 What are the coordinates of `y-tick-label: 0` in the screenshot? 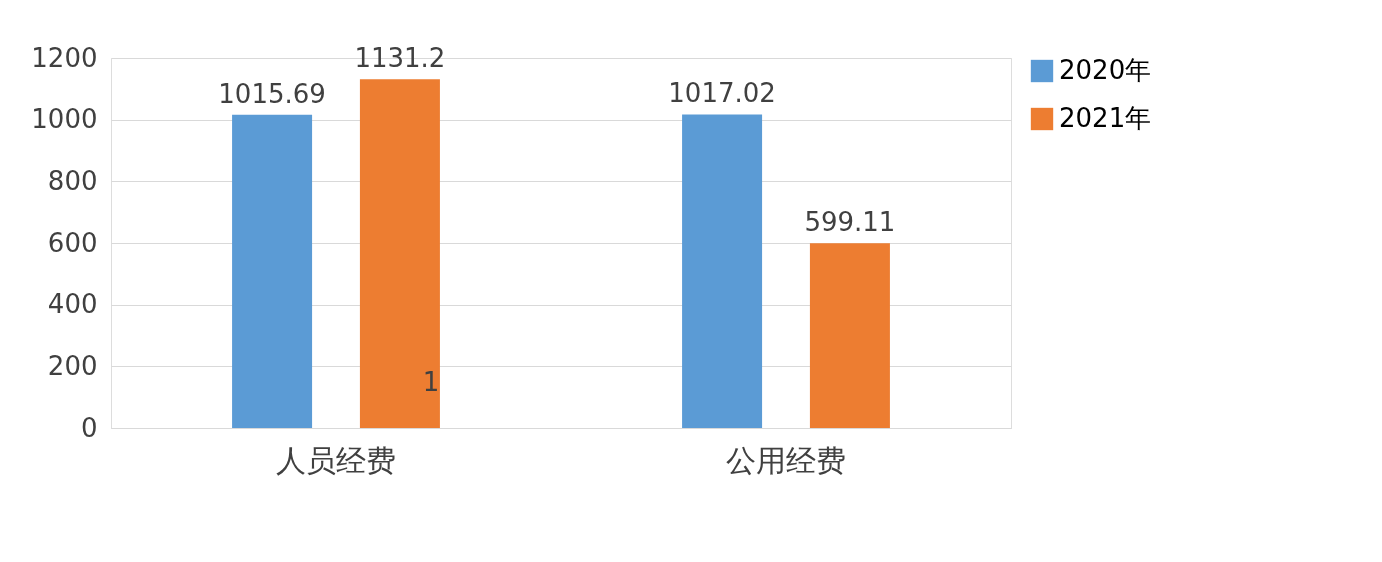 It's located at (89, 427).